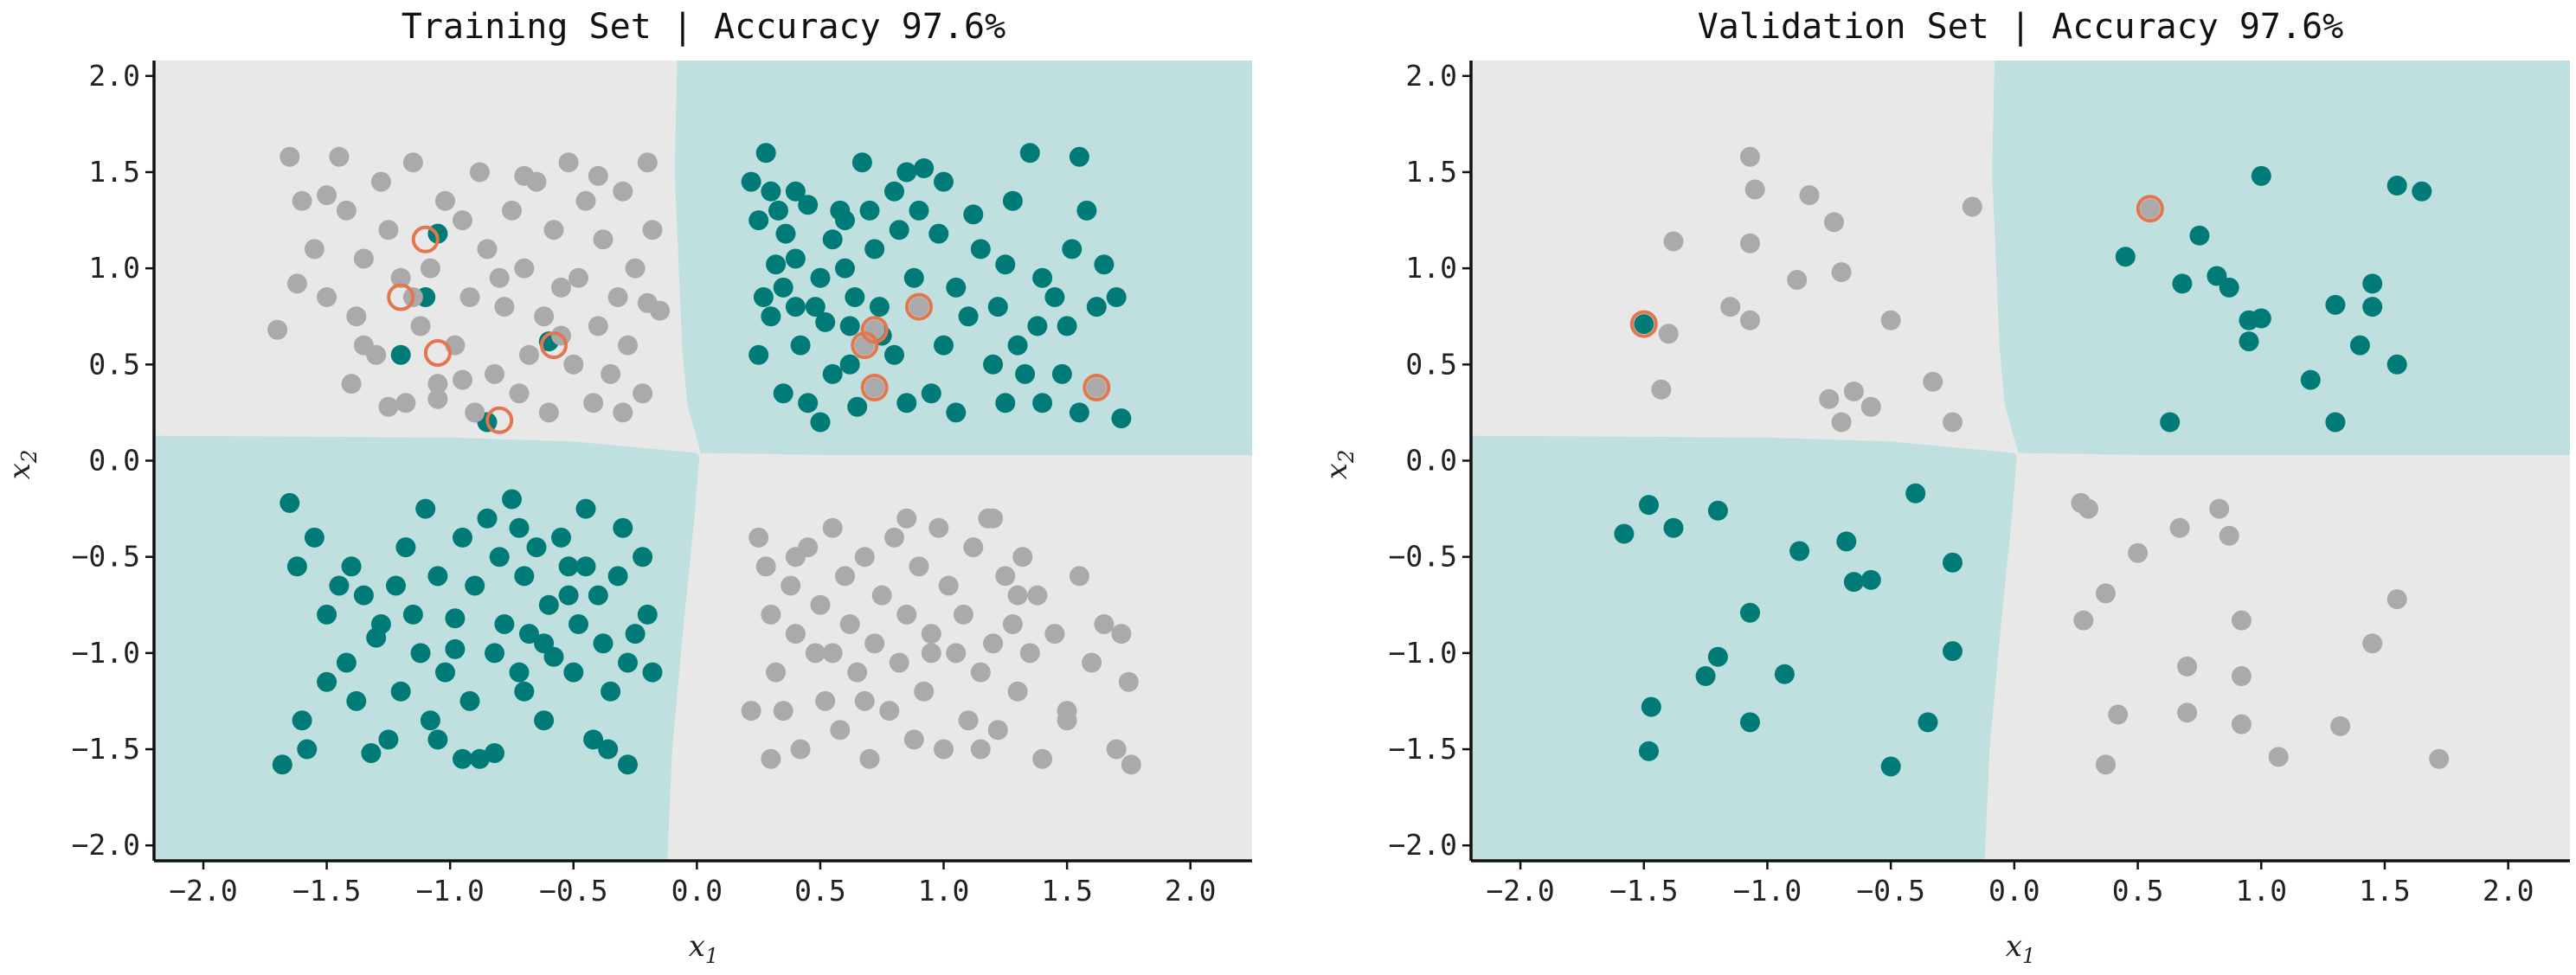  I want to click on y-tick-label: 1.0, so click(114, 268).